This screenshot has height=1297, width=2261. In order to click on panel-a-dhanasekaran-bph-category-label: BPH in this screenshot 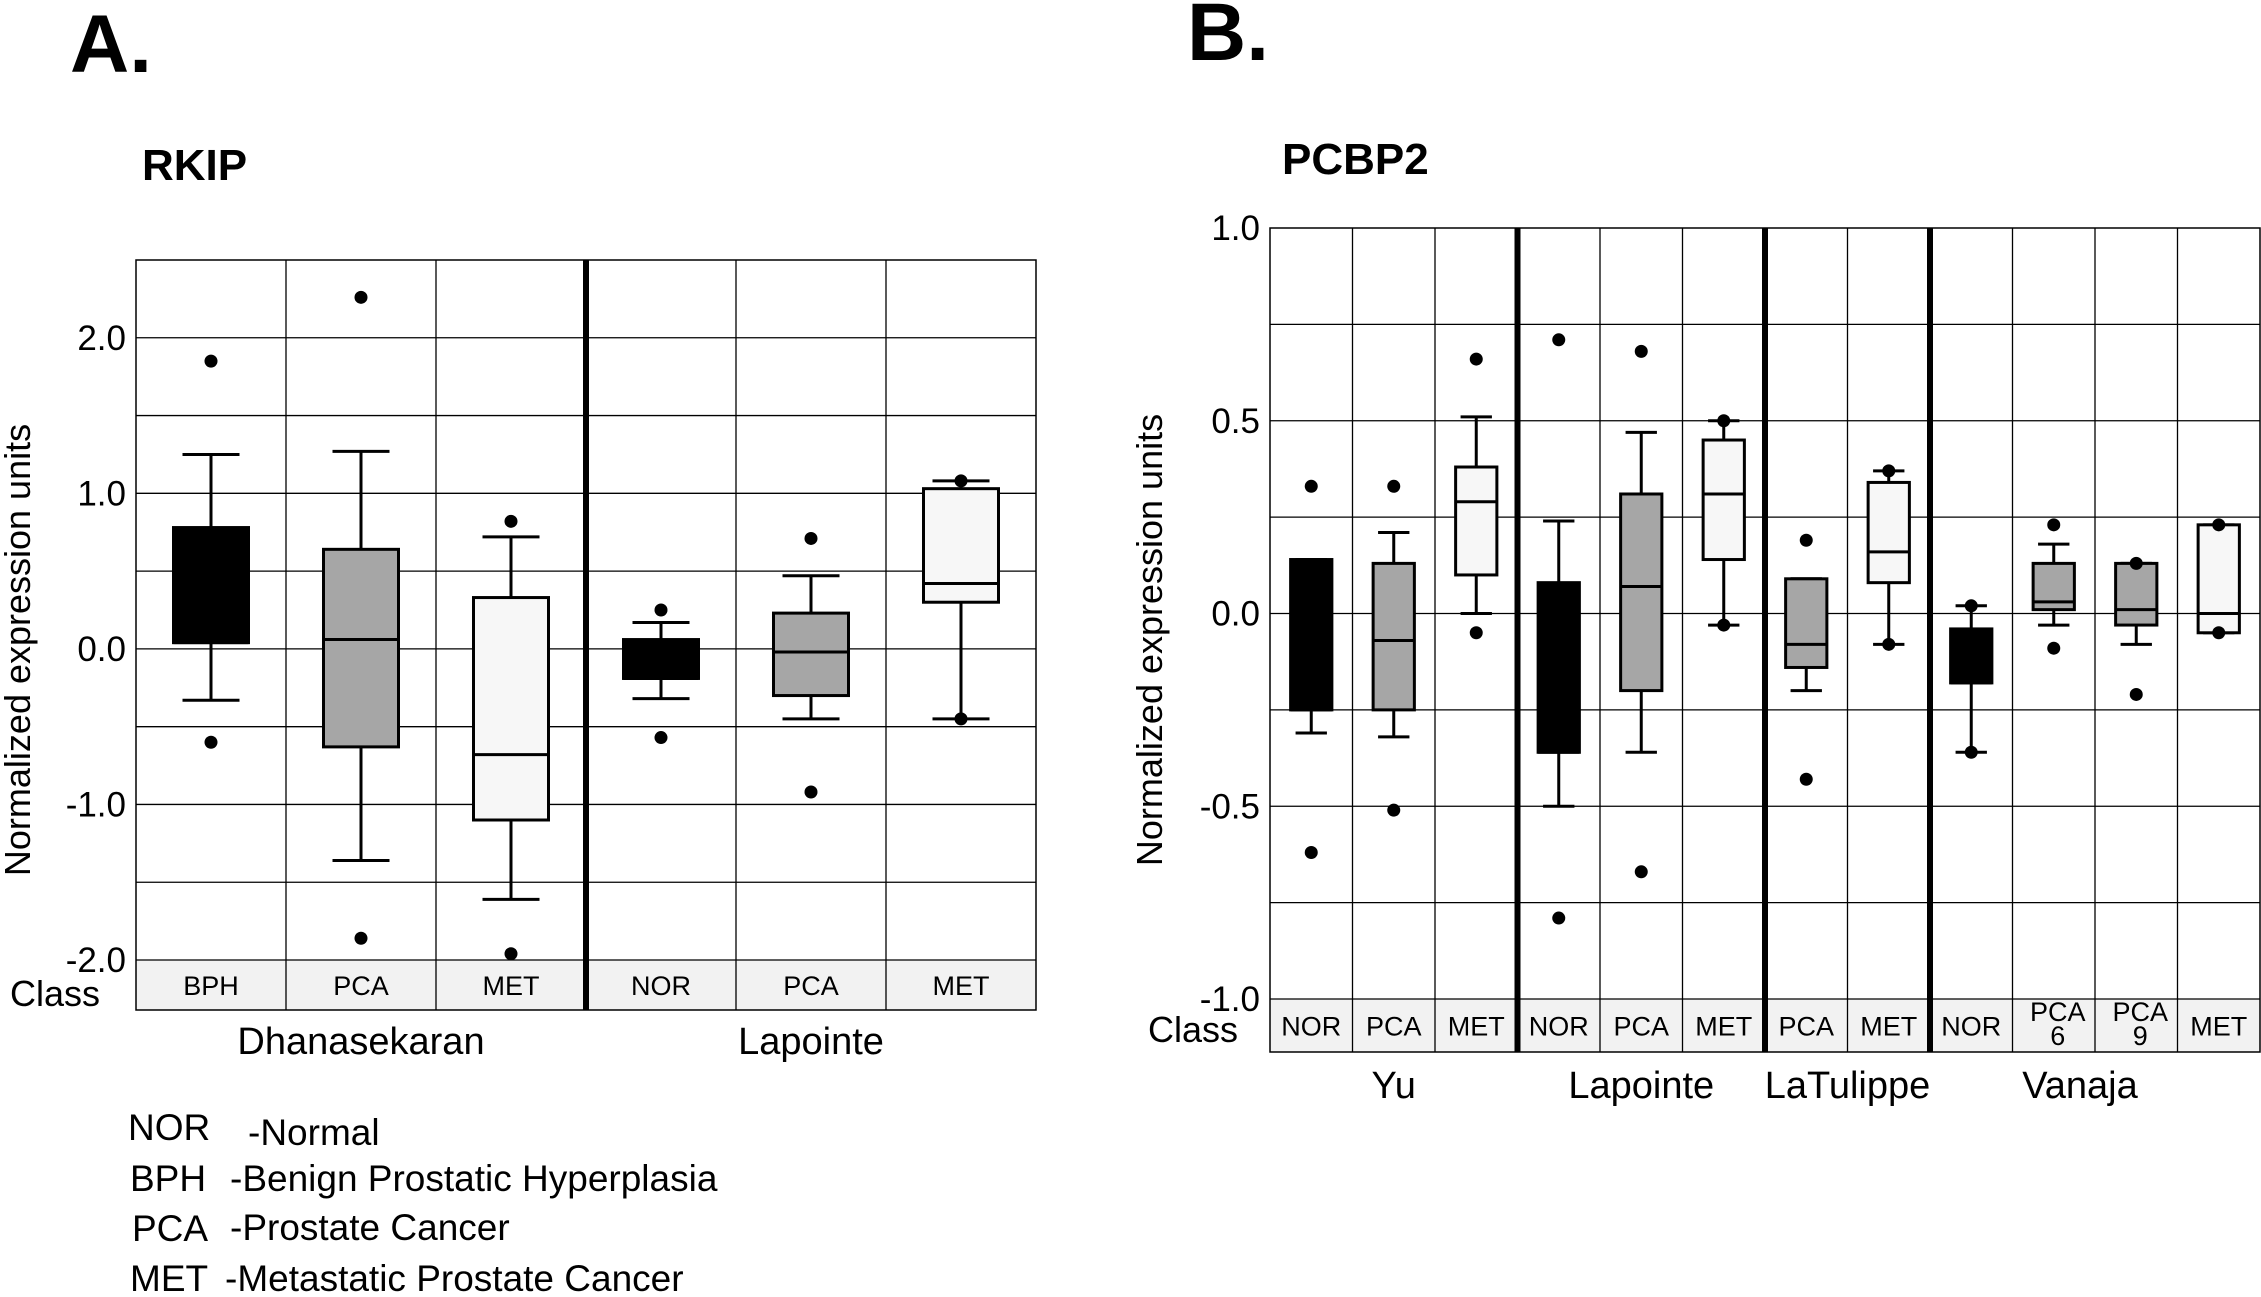, I will do `click(211, 986)`.